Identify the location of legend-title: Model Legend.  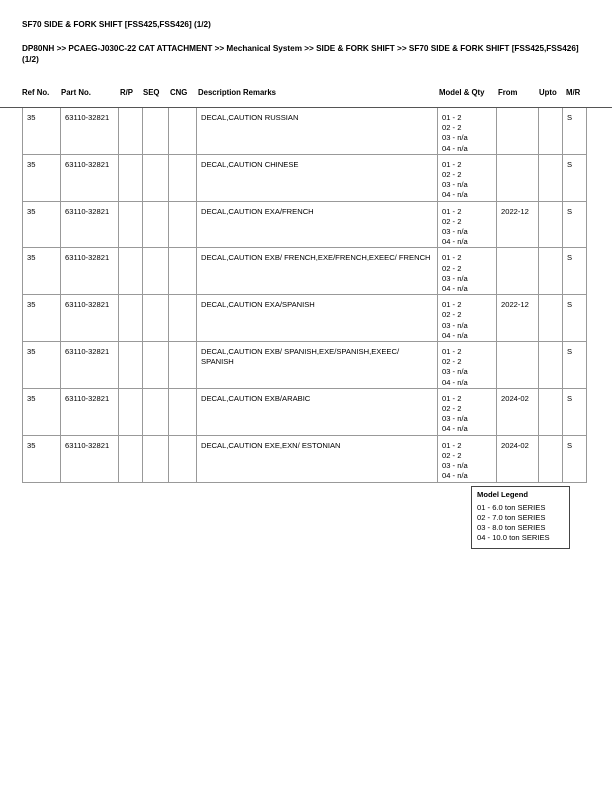
(503, 494).